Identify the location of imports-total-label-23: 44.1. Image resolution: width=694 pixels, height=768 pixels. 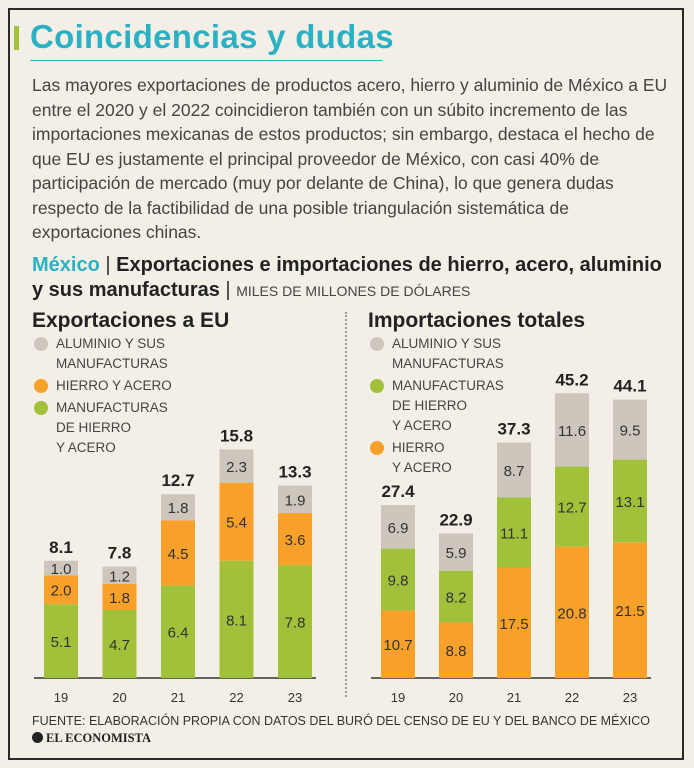
(629, 386).